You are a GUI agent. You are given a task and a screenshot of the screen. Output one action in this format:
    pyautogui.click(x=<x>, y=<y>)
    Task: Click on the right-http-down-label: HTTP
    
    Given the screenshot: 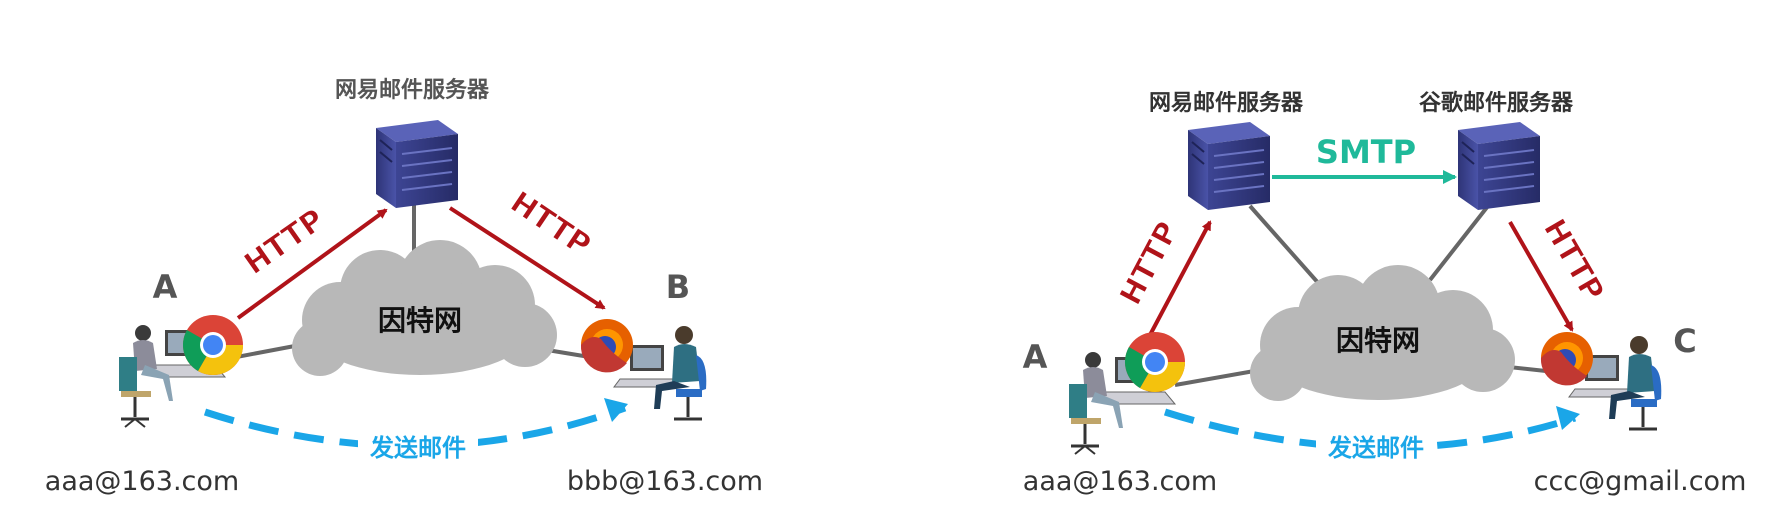 What is the action you would take?
    pyautogui.click(x=1573, y=260)
    